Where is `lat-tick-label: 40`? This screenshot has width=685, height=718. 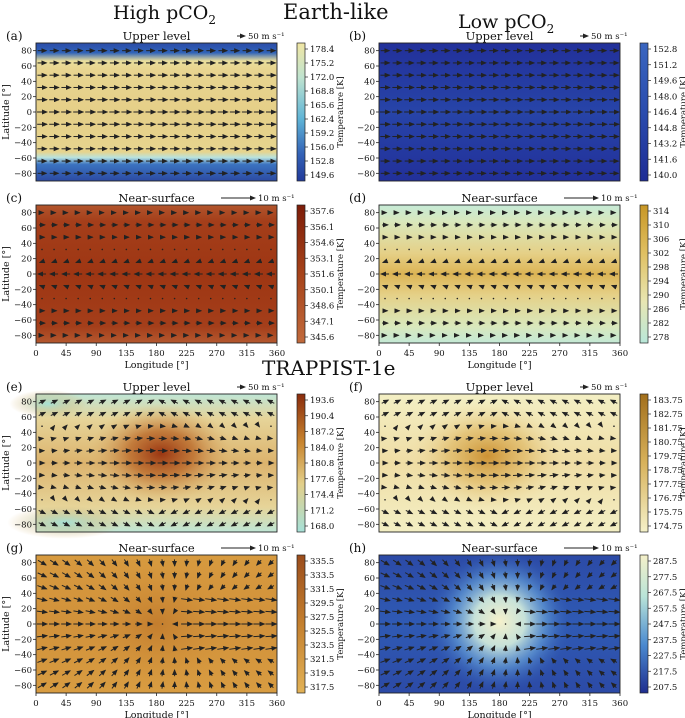
lat-tick-label: 40 is located at coordinates (26, 244).